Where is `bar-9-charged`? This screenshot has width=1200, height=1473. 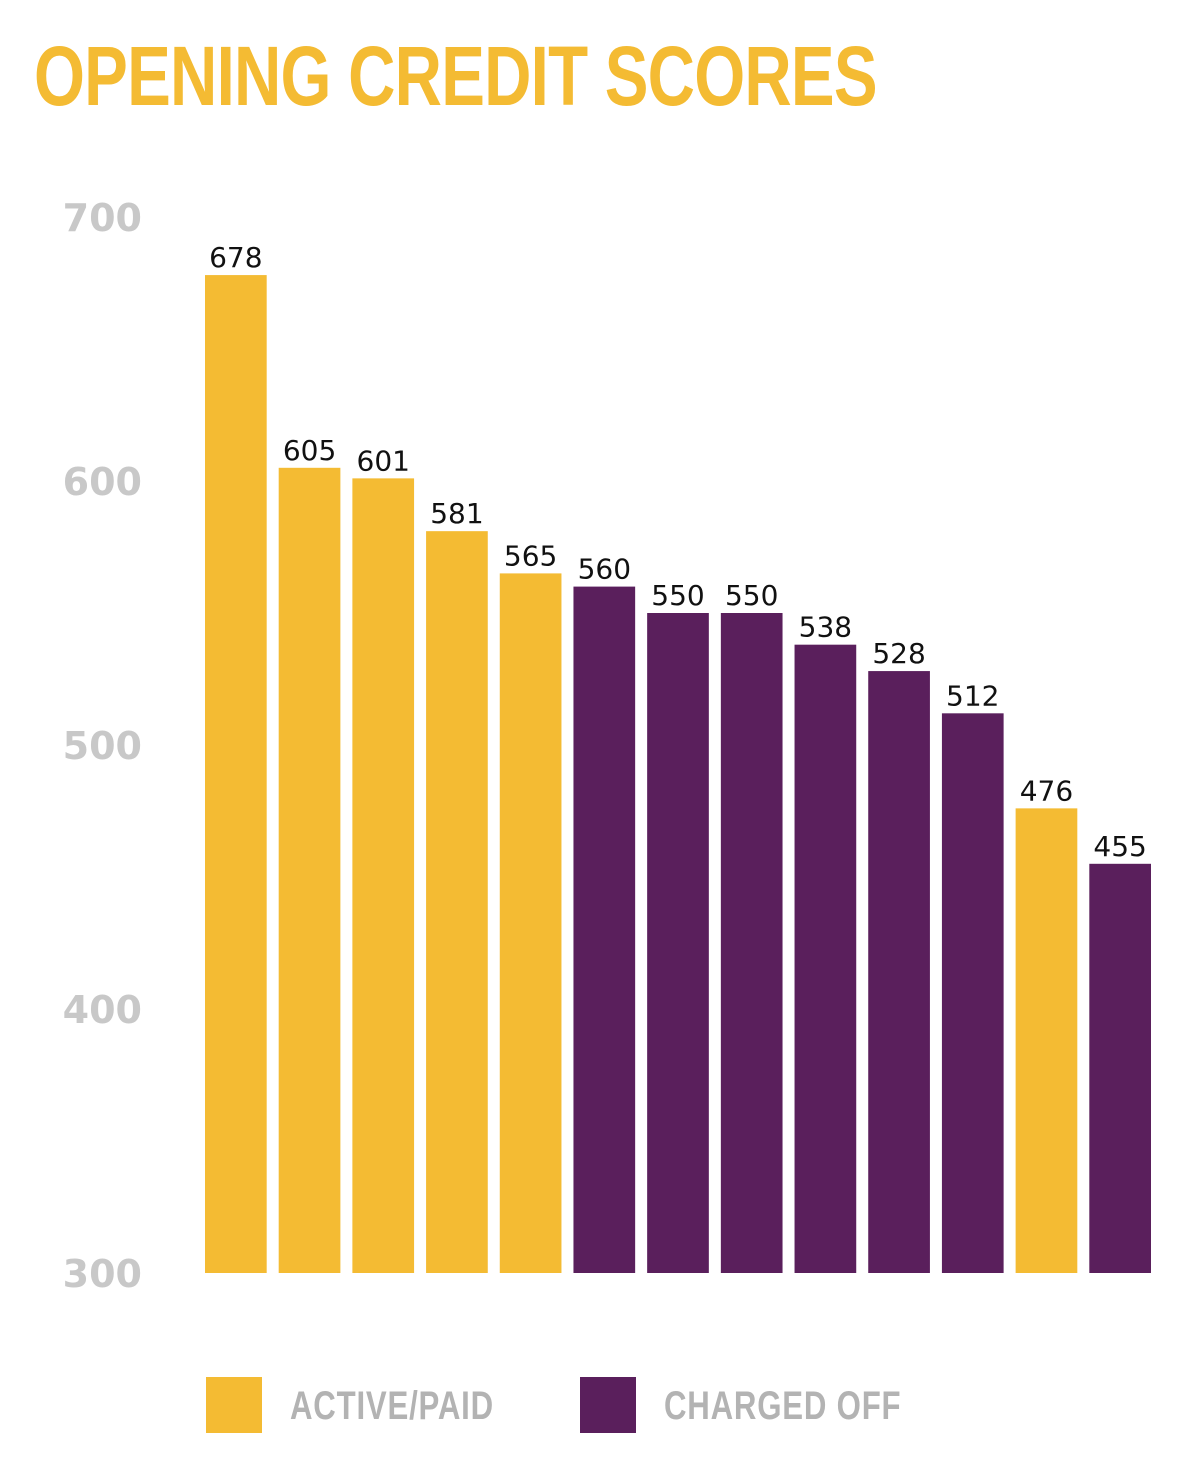 bar-9-charged is located at coordinates (825, 958).